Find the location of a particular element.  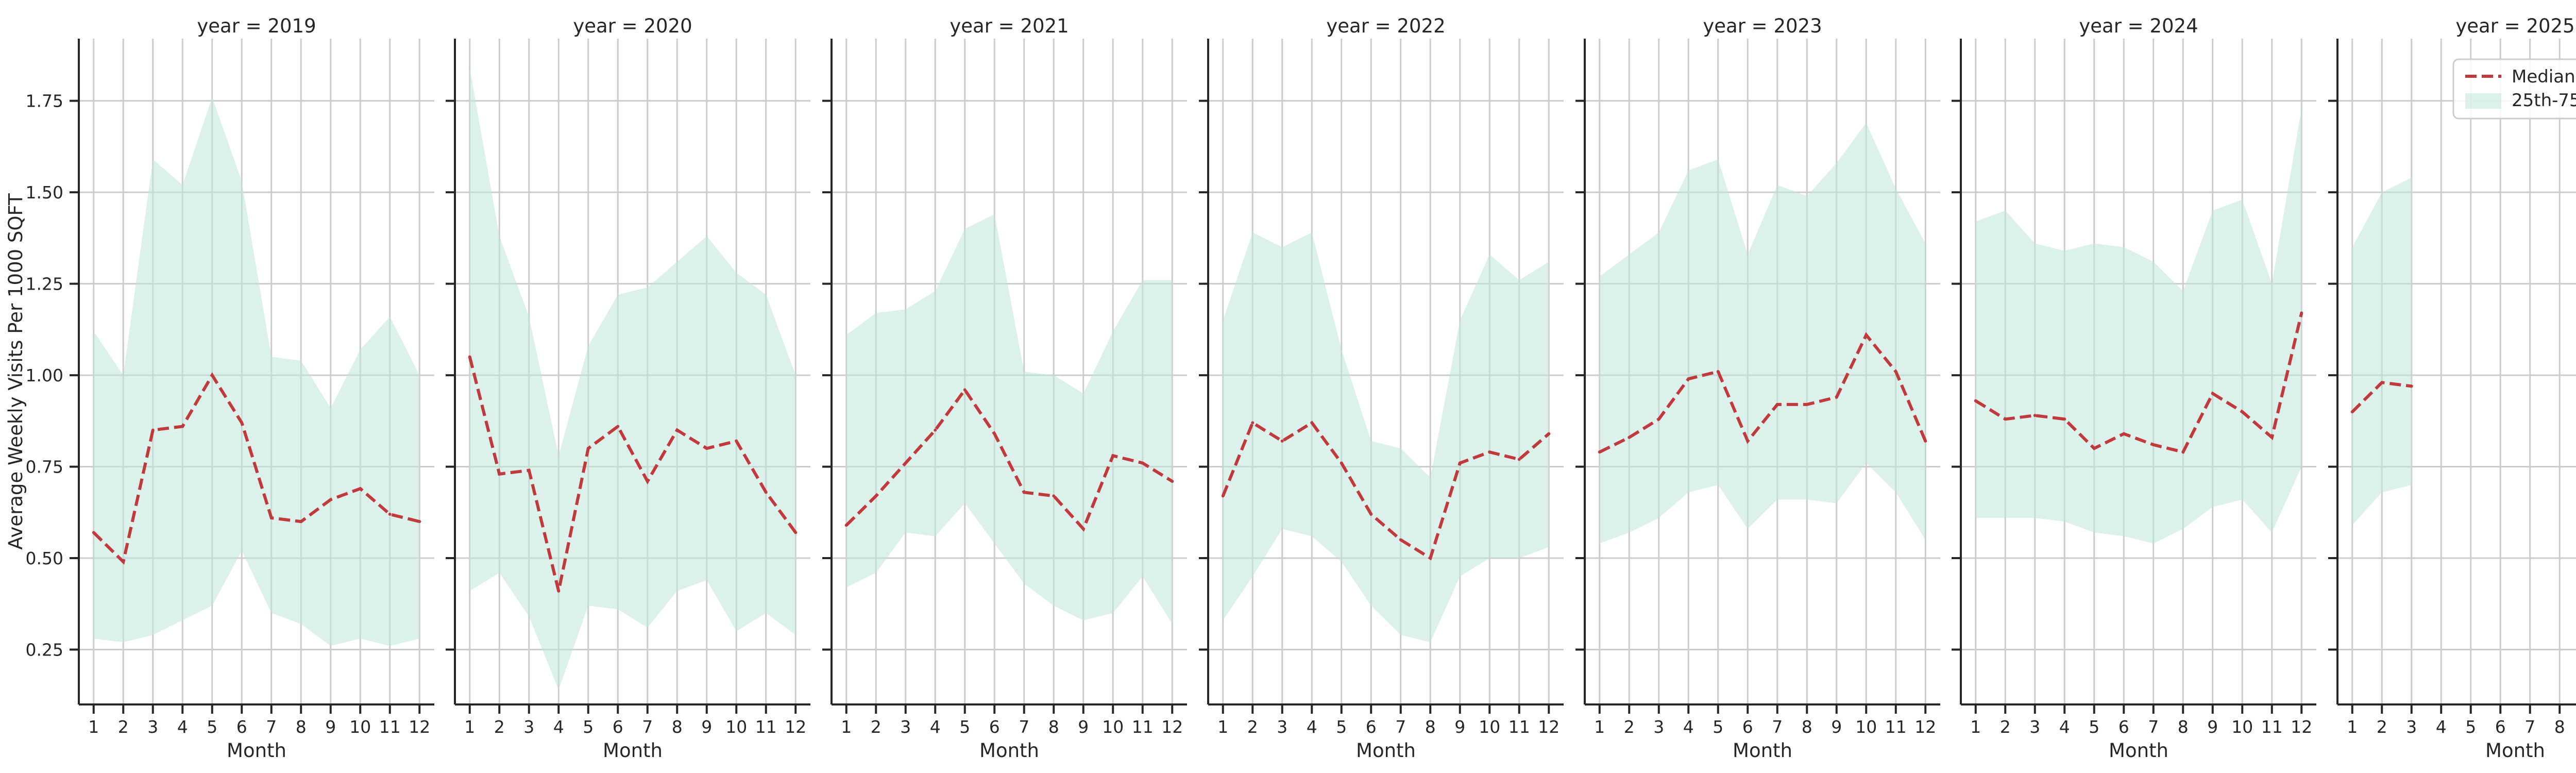

y-tick-label: 1.00 is located at coordinates (44, 375).